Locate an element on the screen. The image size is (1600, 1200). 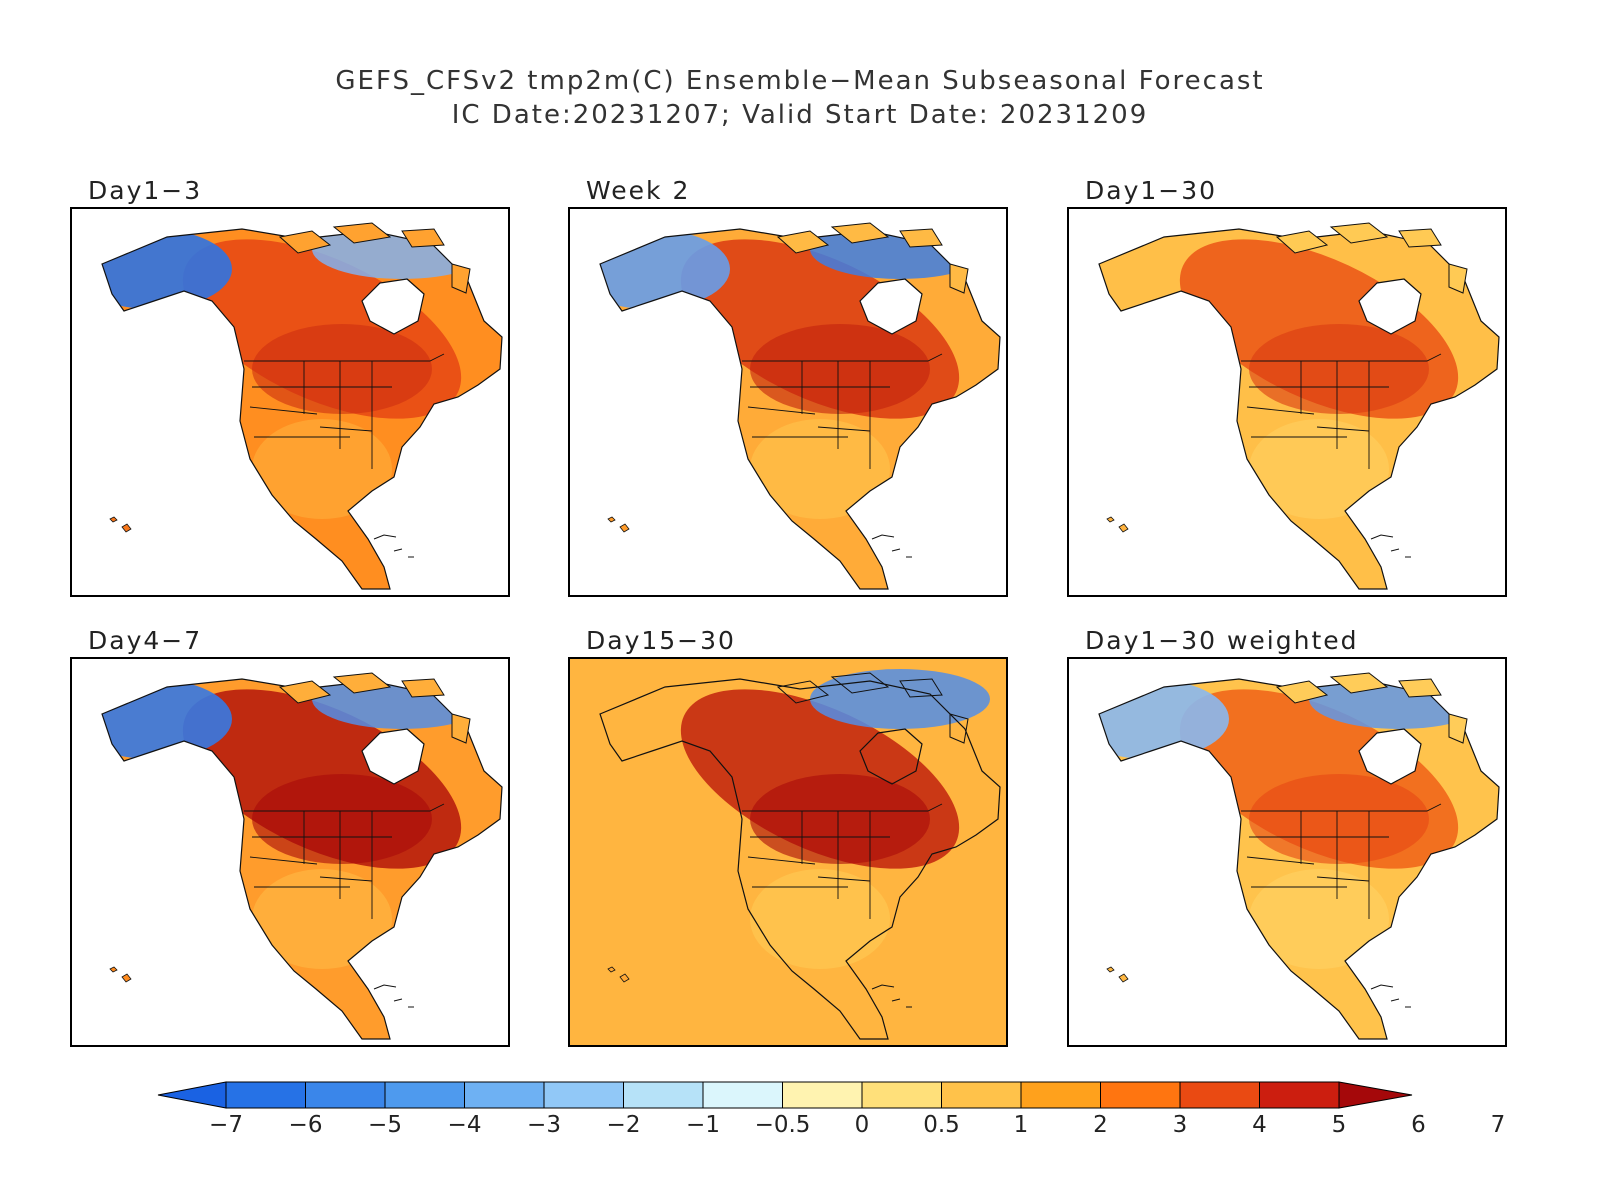
panel-label-week2: Week 2 is located at coordinates (638, 190).